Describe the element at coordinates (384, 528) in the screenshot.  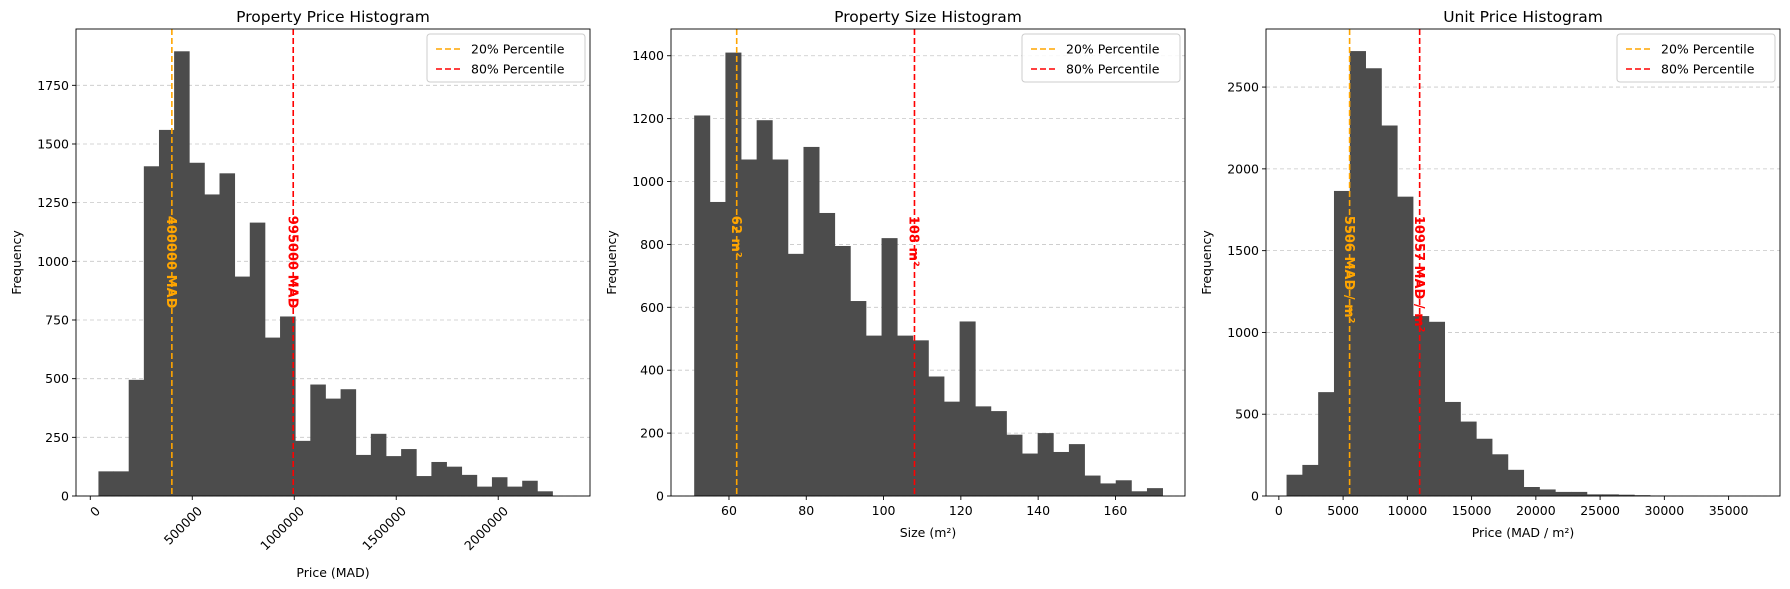
I see `x-tick-label: 1500000` at that location.